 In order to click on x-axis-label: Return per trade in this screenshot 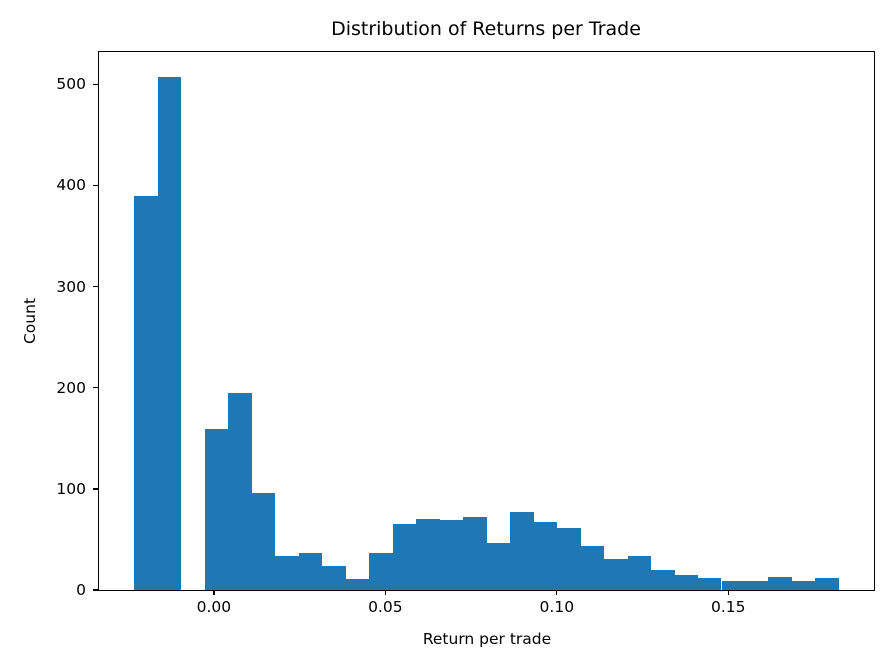, I will do `click(487, 639)`.